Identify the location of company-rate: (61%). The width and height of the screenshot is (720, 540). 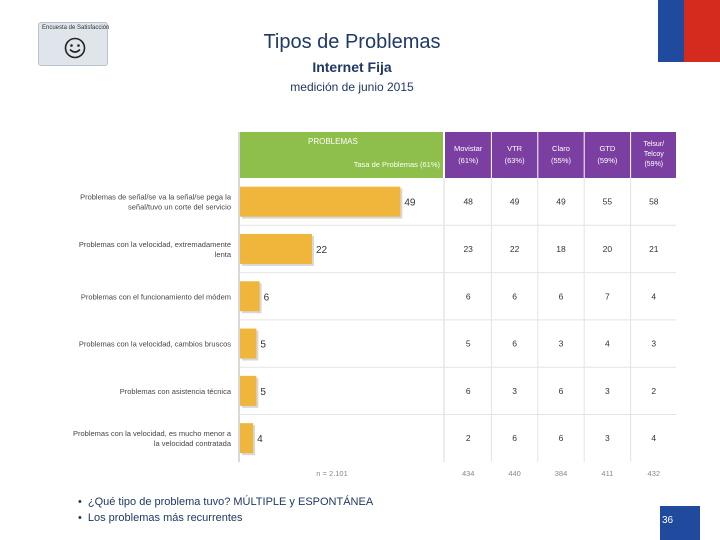
(468, 160).